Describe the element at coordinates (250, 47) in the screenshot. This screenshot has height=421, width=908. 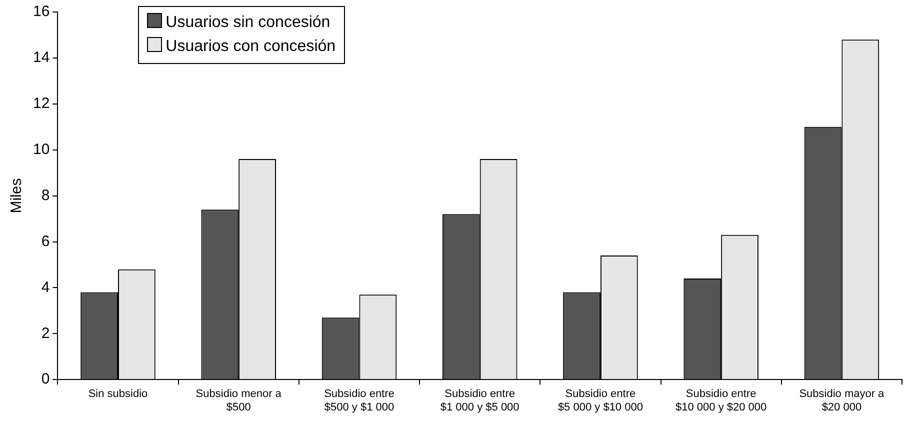
I see `legend-label: Usuarios con concesión` at that location.